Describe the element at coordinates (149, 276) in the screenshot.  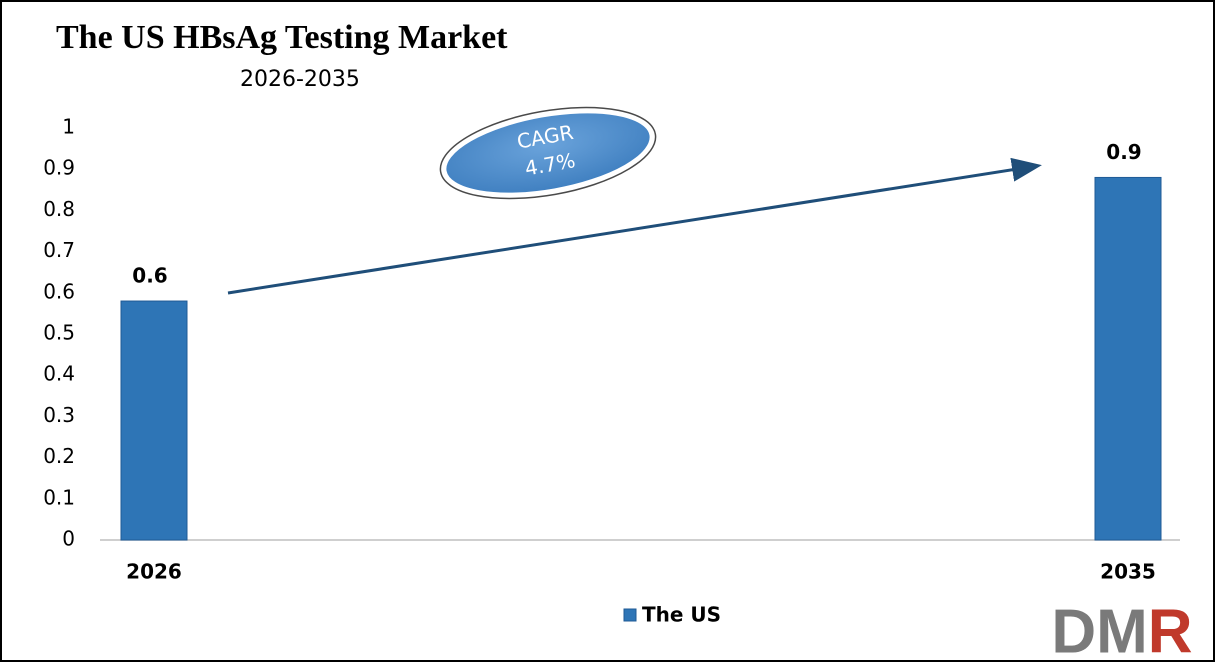
I see `value-label: 0.6` at that location.